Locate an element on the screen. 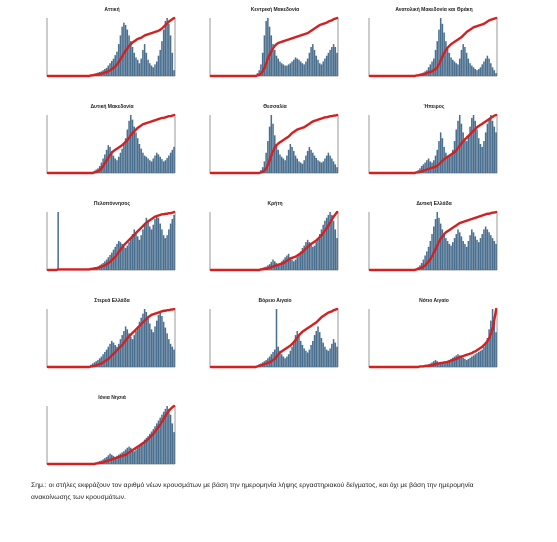  chart-panel: Ήπειρος is located at coordinates (434, 142).